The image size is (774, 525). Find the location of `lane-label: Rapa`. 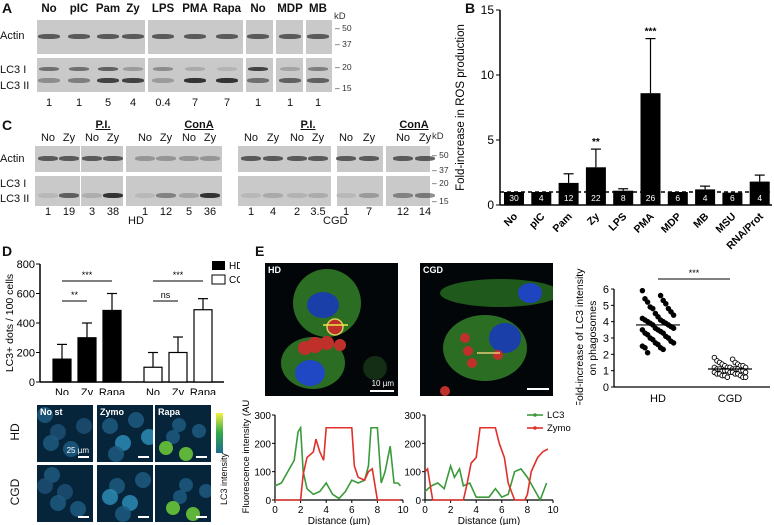

lane-label: Rapa is located at coordinates (227, 9).